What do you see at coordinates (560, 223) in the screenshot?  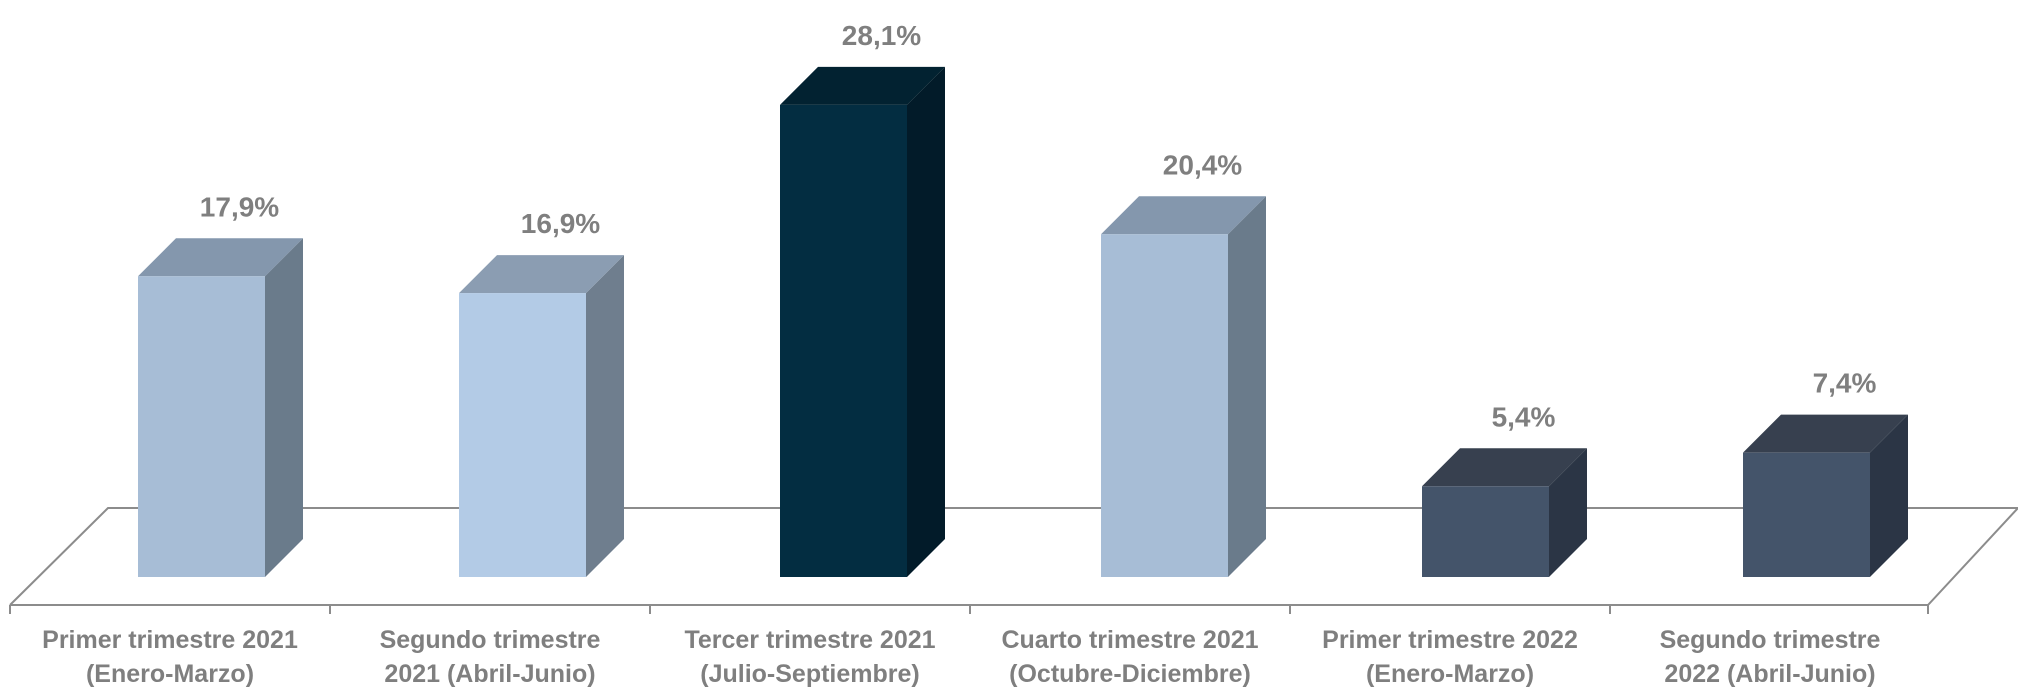 I see `data-label: 16,9%` at bounding box center [560, 223].